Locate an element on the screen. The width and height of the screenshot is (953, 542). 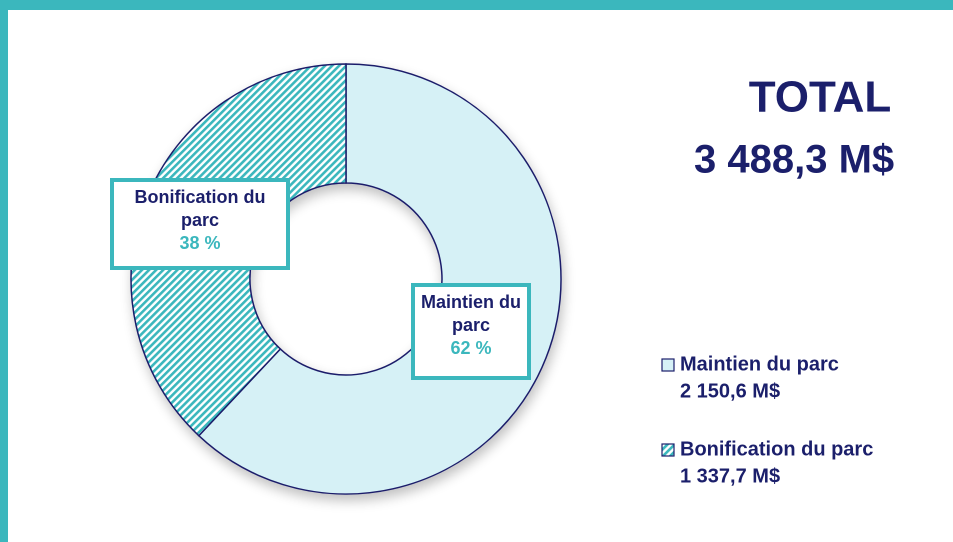
legend-amount: 2 150,6 M$ is located at coordinates (730, 391).